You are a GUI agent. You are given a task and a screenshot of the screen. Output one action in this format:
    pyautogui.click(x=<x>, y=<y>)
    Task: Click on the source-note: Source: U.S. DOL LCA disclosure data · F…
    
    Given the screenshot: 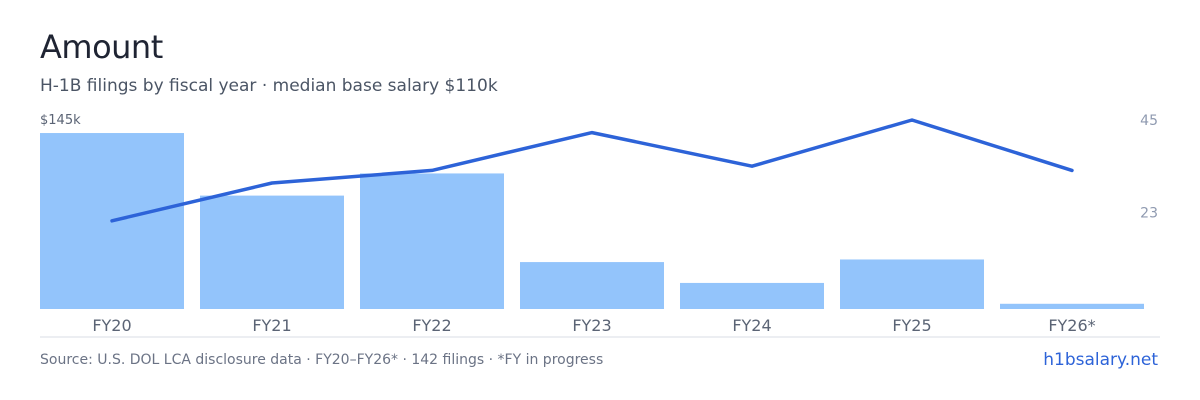 What is the action you would take?
    pyautogui.click(x=322, y=360)
    